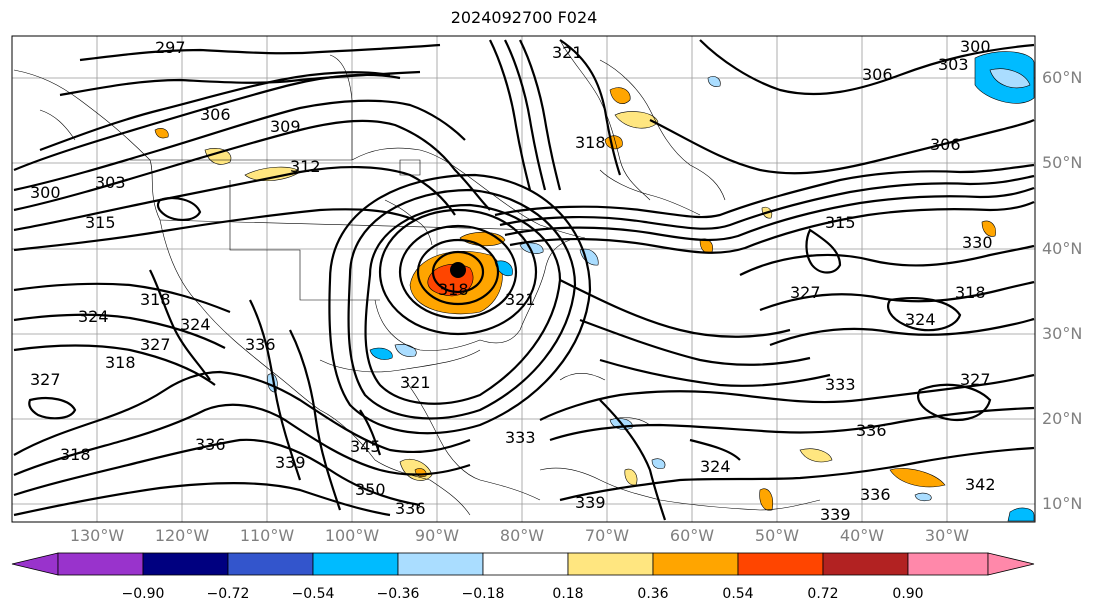 This screenshot has height=615, width=1105. What do you see at coordinates (607, 535) in the screenshot?
I see `lon-label: 70°W` at bounding box center [607, 535].